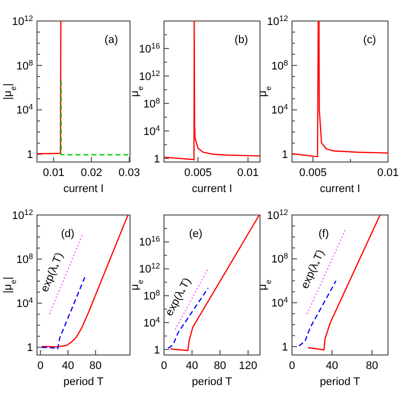  I want to click on annotation: (f), so click(323, 234).